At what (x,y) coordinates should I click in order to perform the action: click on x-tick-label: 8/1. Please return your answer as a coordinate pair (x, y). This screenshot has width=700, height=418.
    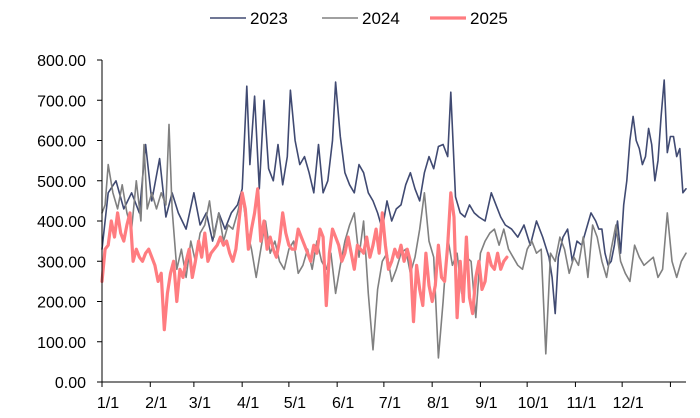
    Looking at the image, I should click on (438, 403).